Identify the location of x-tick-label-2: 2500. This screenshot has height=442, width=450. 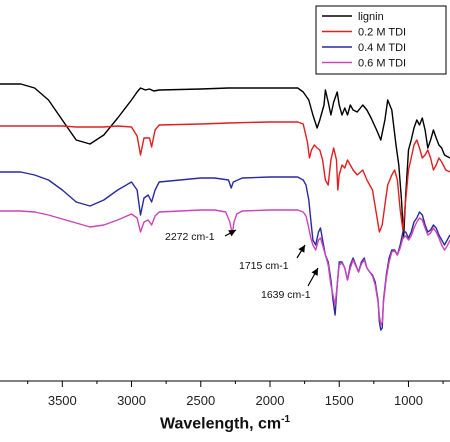
(200, 400).